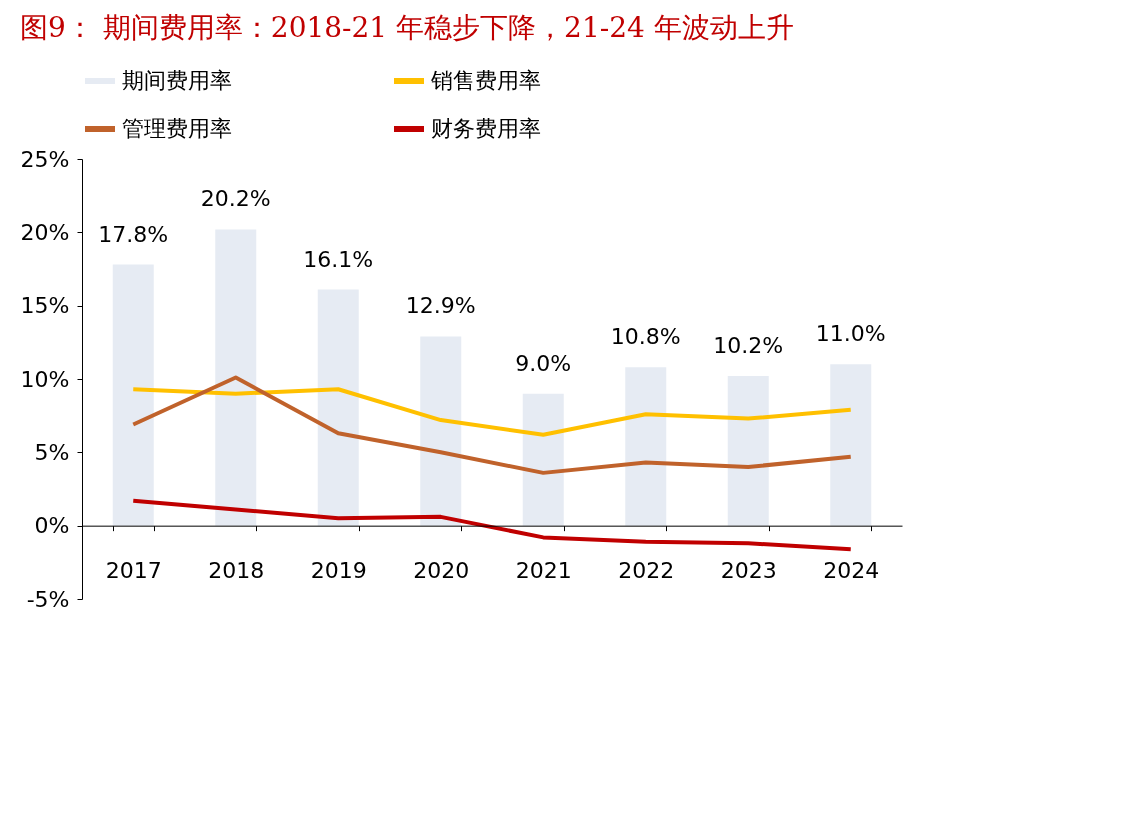 The width and height of the screenshot is (1141, 838). Describe the element at coordinates (485, 80) in the screenshot. I see `legend-label: 销售费用率` at that location.